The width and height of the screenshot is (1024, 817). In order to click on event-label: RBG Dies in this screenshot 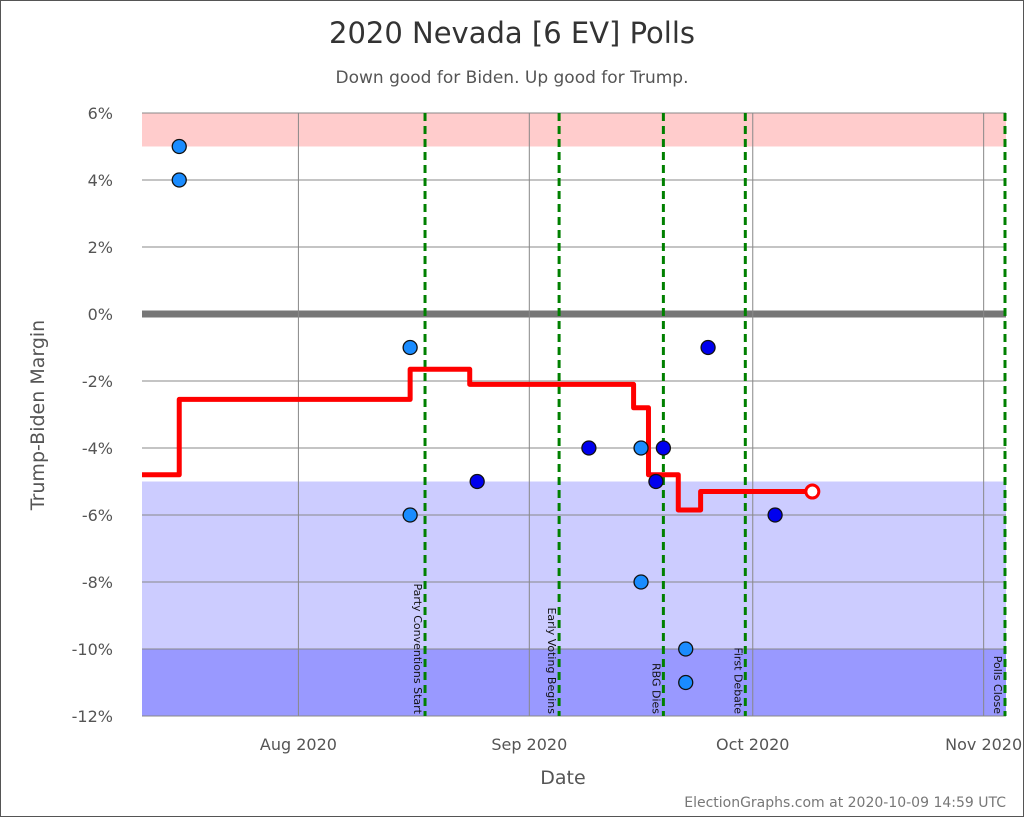, I will do `click(655, 688)`.